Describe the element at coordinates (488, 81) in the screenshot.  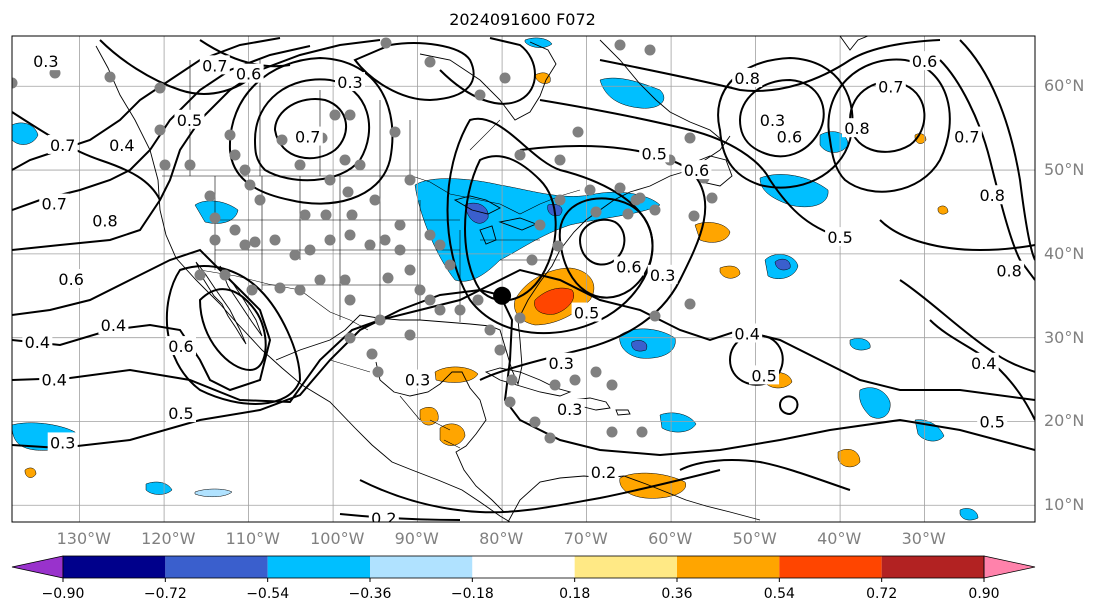
I see `hudson-bay` at that location.